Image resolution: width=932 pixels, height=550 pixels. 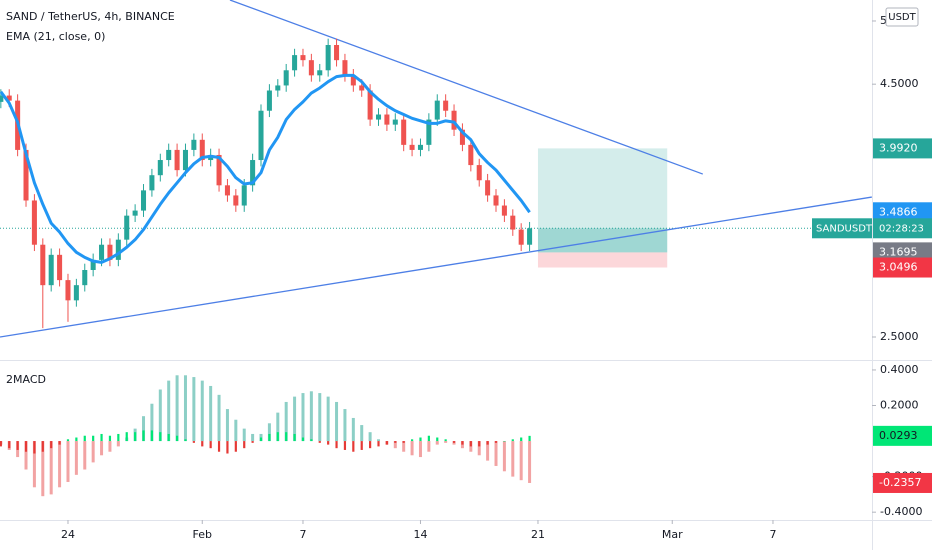 I want to click on currency-label: USDT, so click(x=902, y=17).